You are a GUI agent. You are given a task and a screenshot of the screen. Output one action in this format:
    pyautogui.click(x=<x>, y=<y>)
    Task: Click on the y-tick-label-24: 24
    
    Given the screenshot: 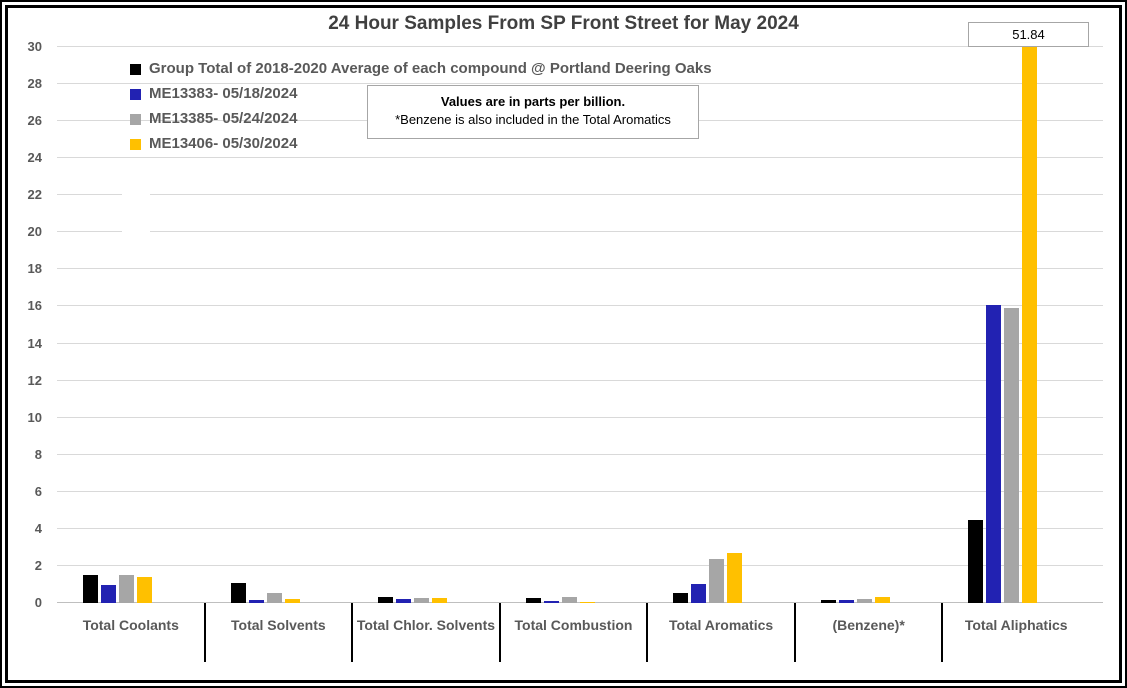 What is the action you would take?
    pyautogui.click(x=34, y=158)
    